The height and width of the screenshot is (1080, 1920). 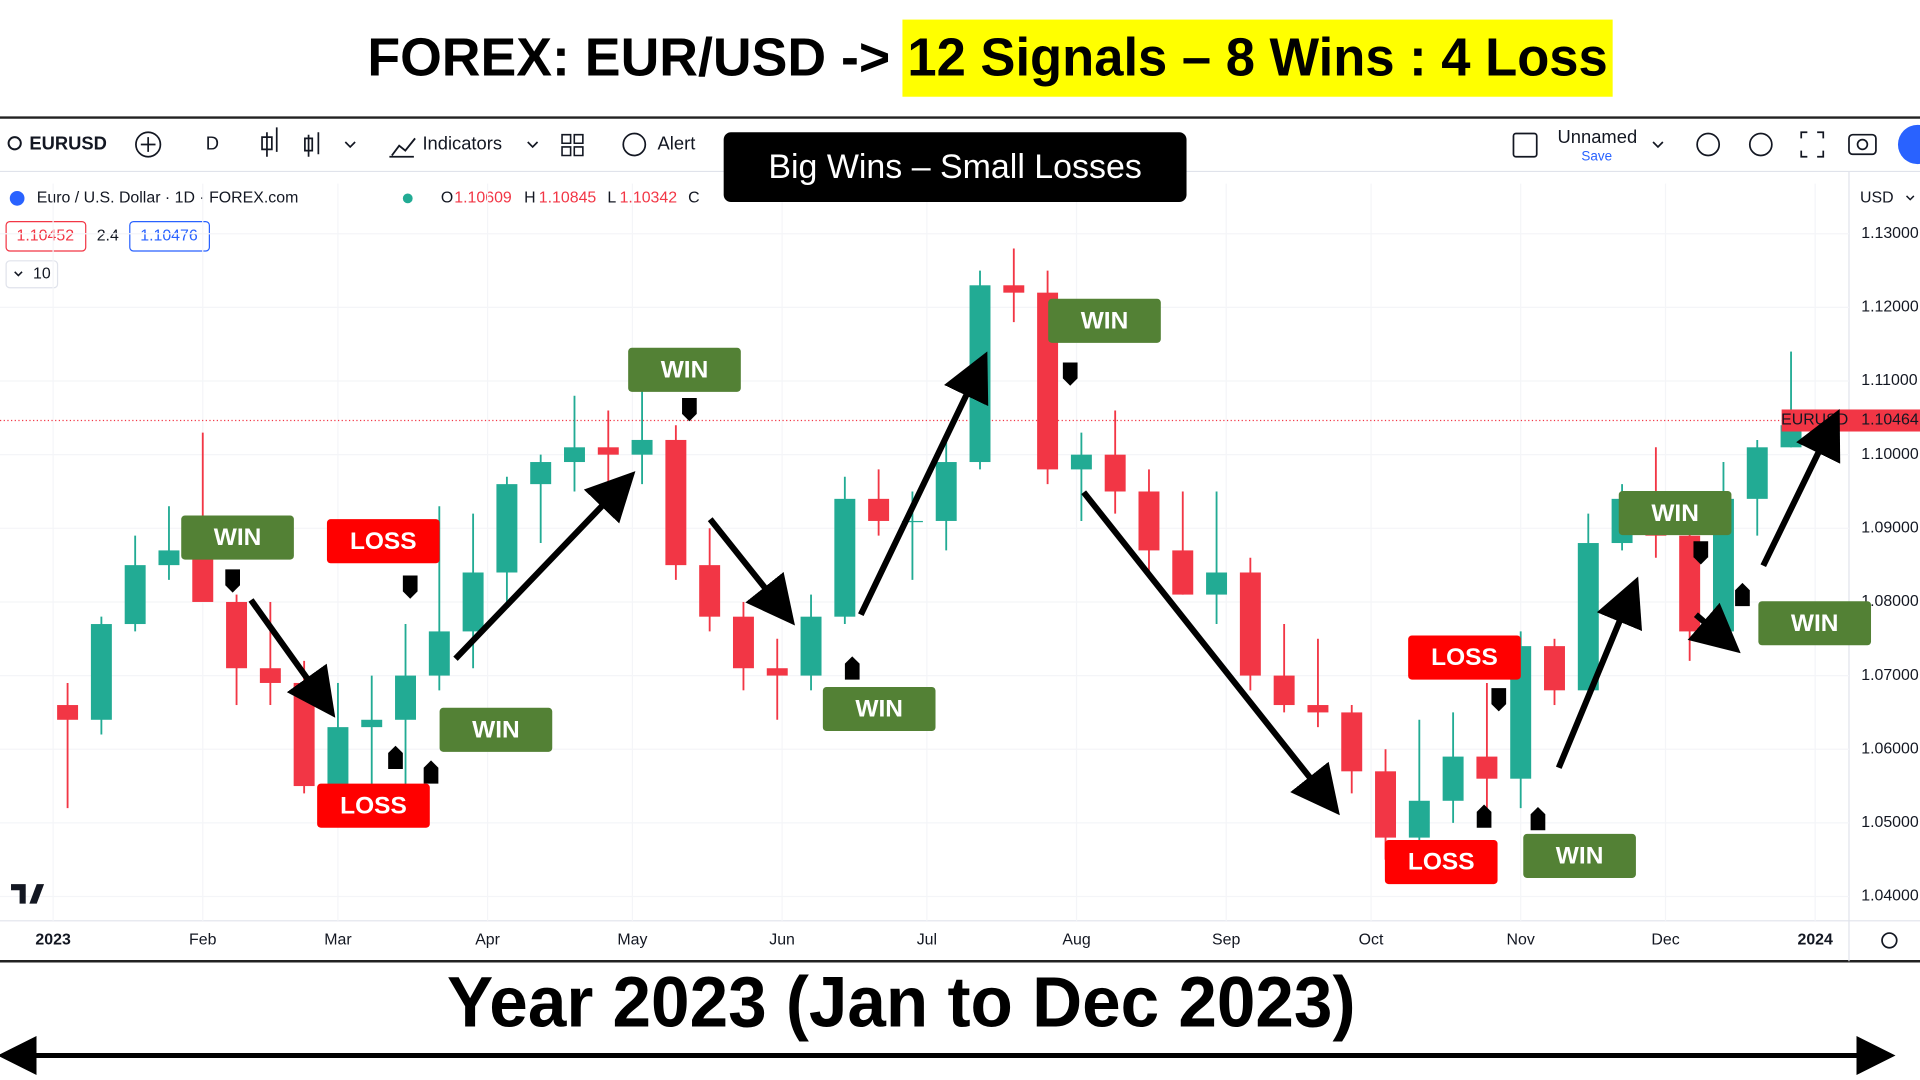 I want to click on add-symbol-button, so click(x=148, y=144).